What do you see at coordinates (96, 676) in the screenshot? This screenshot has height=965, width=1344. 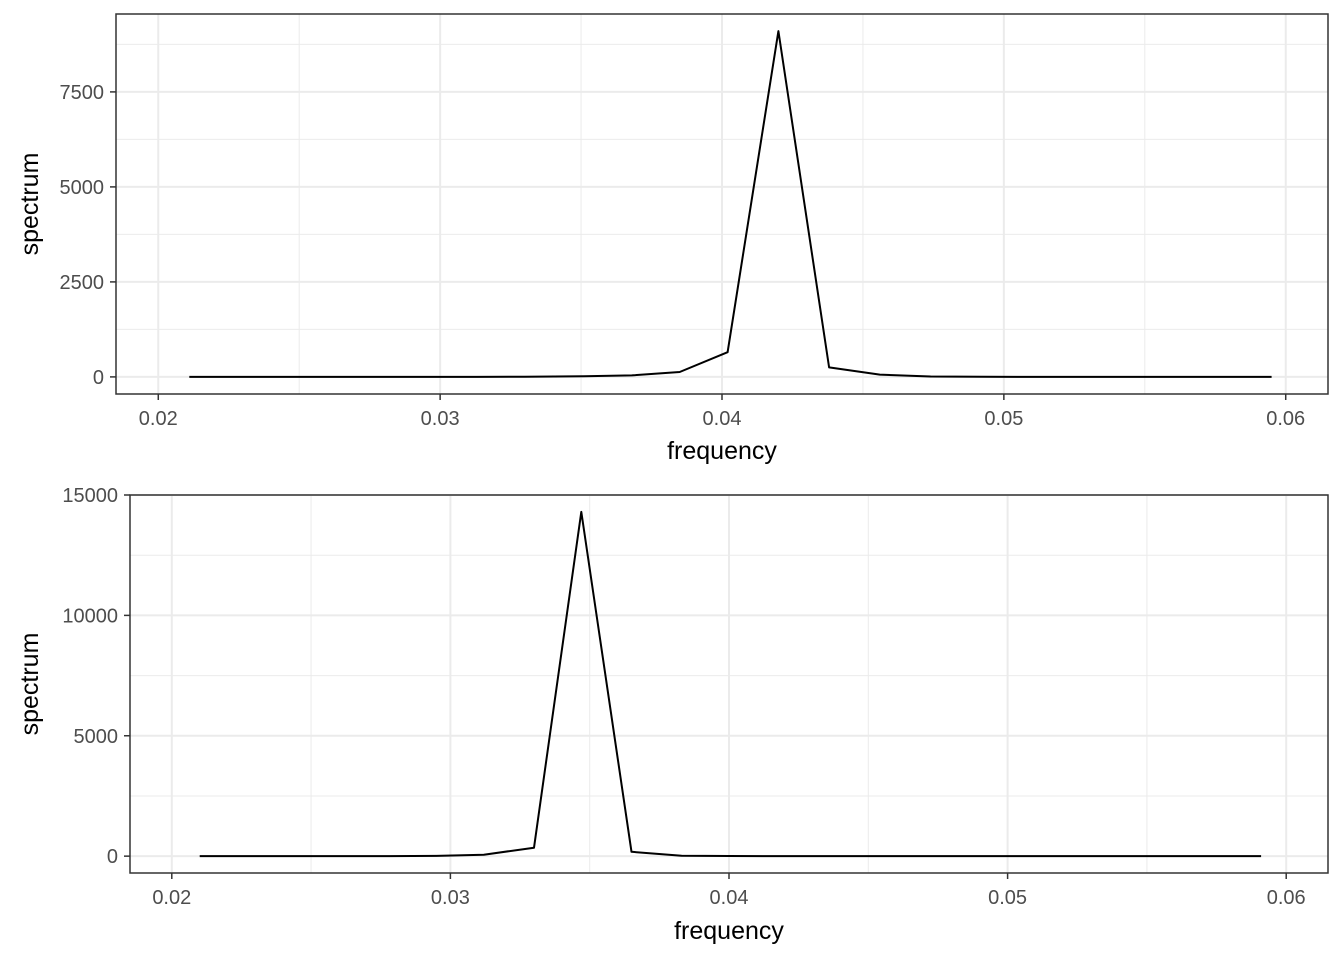 I see `y-axis-ticks: 0 5000 10000 15000` at bounding box center [96, 676].